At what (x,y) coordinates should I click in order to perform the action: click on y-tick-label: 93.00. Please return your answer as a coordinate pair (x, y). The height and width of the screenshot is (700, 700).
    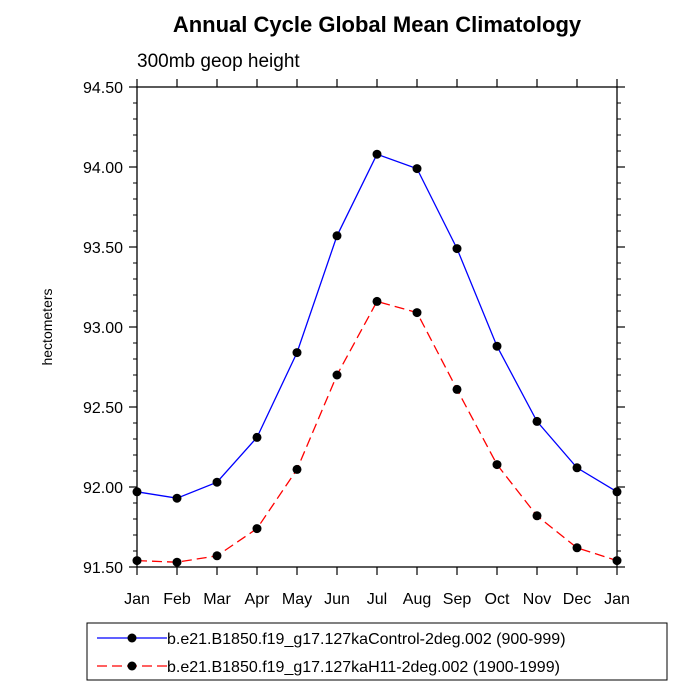
    Looking at the image, I should click on (103, 328).